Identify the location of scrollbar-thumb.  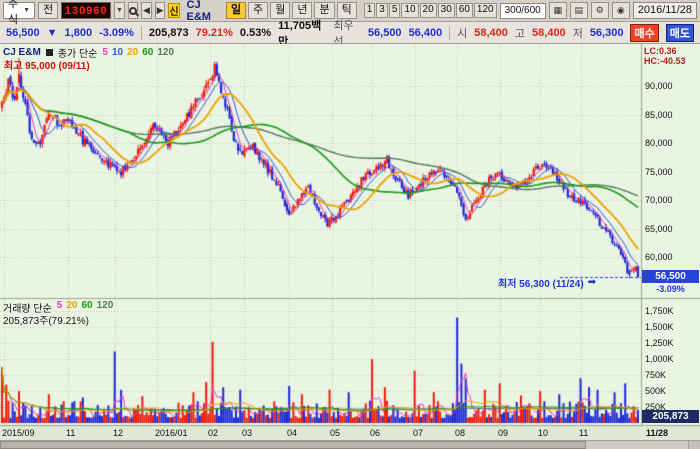
(293, 445).